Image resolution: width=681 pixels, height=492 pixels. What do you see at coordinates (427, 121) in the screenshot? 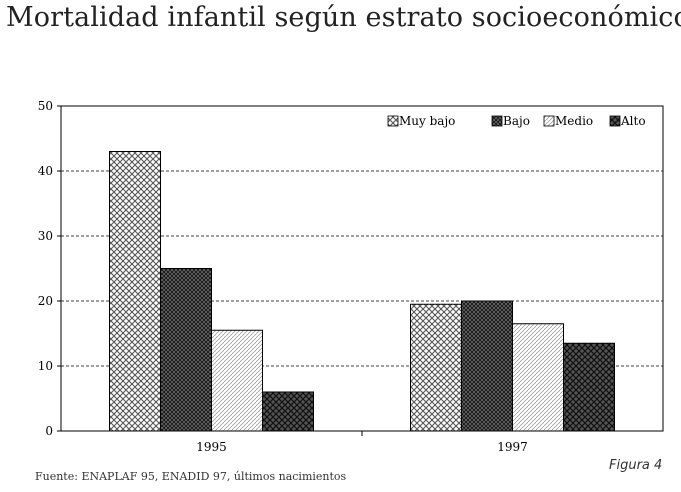
I see `legend-entry: Muy bajo` at bounding box center [427, 121].